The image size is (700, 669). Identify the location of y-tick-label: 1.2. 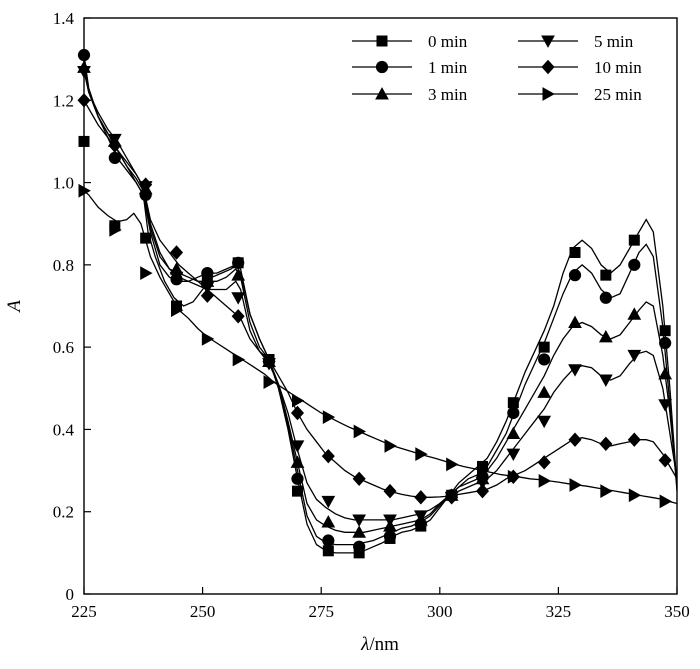
(63, 100).